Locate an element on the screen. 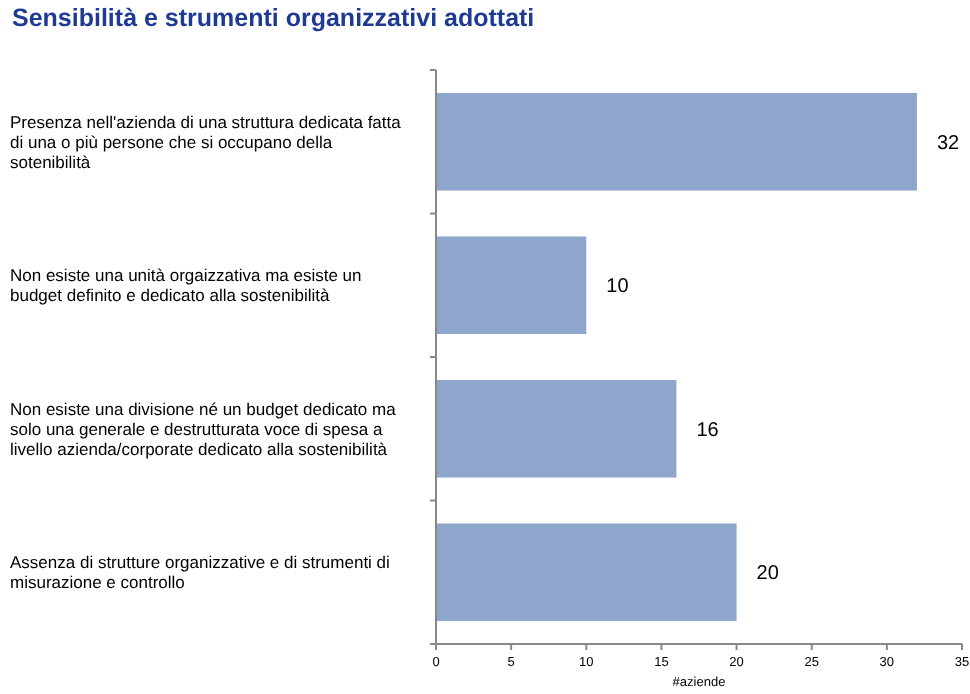 This screenshot has height=694, width=970. data-label: 20 is located at coordinates (768, 574).